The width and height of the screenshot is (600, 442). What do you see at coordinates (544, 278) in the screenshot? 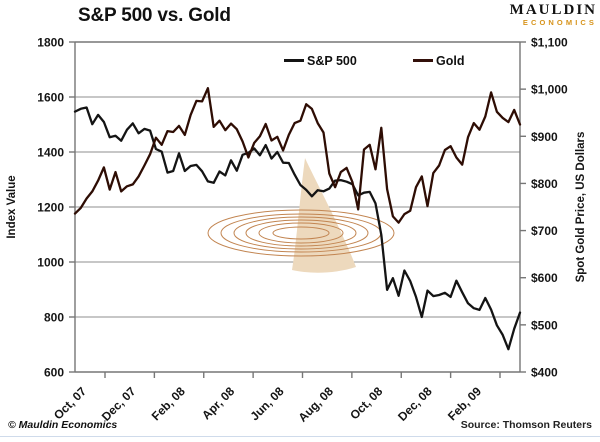
I see `right-tick-label: $600` at bounding box center [544, 278].